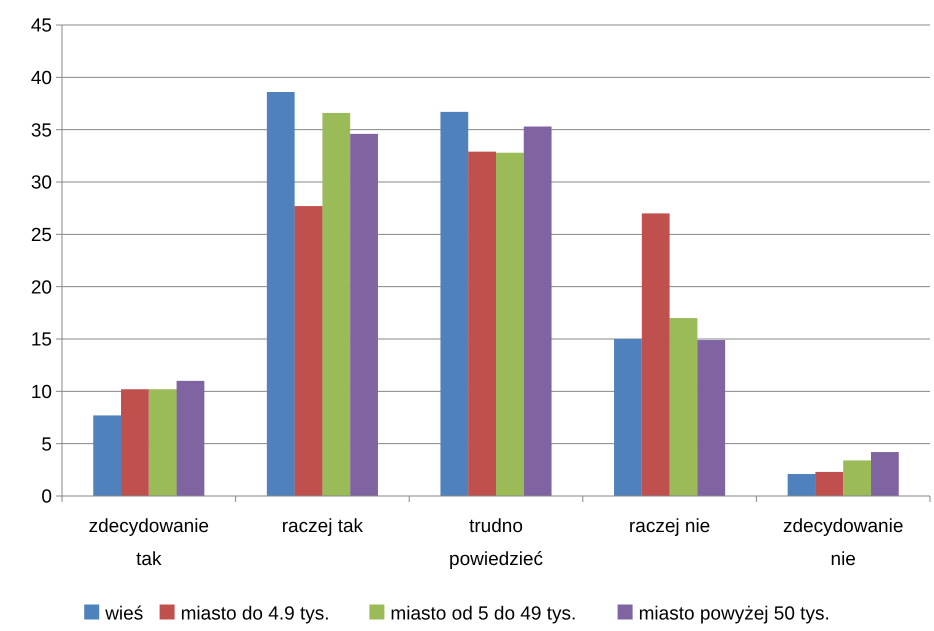  What do you see at coordinates (496, 543) in the screenshot?
I see `x-tick-label: trudno powiedzieć` at bounding box center [496, 543].